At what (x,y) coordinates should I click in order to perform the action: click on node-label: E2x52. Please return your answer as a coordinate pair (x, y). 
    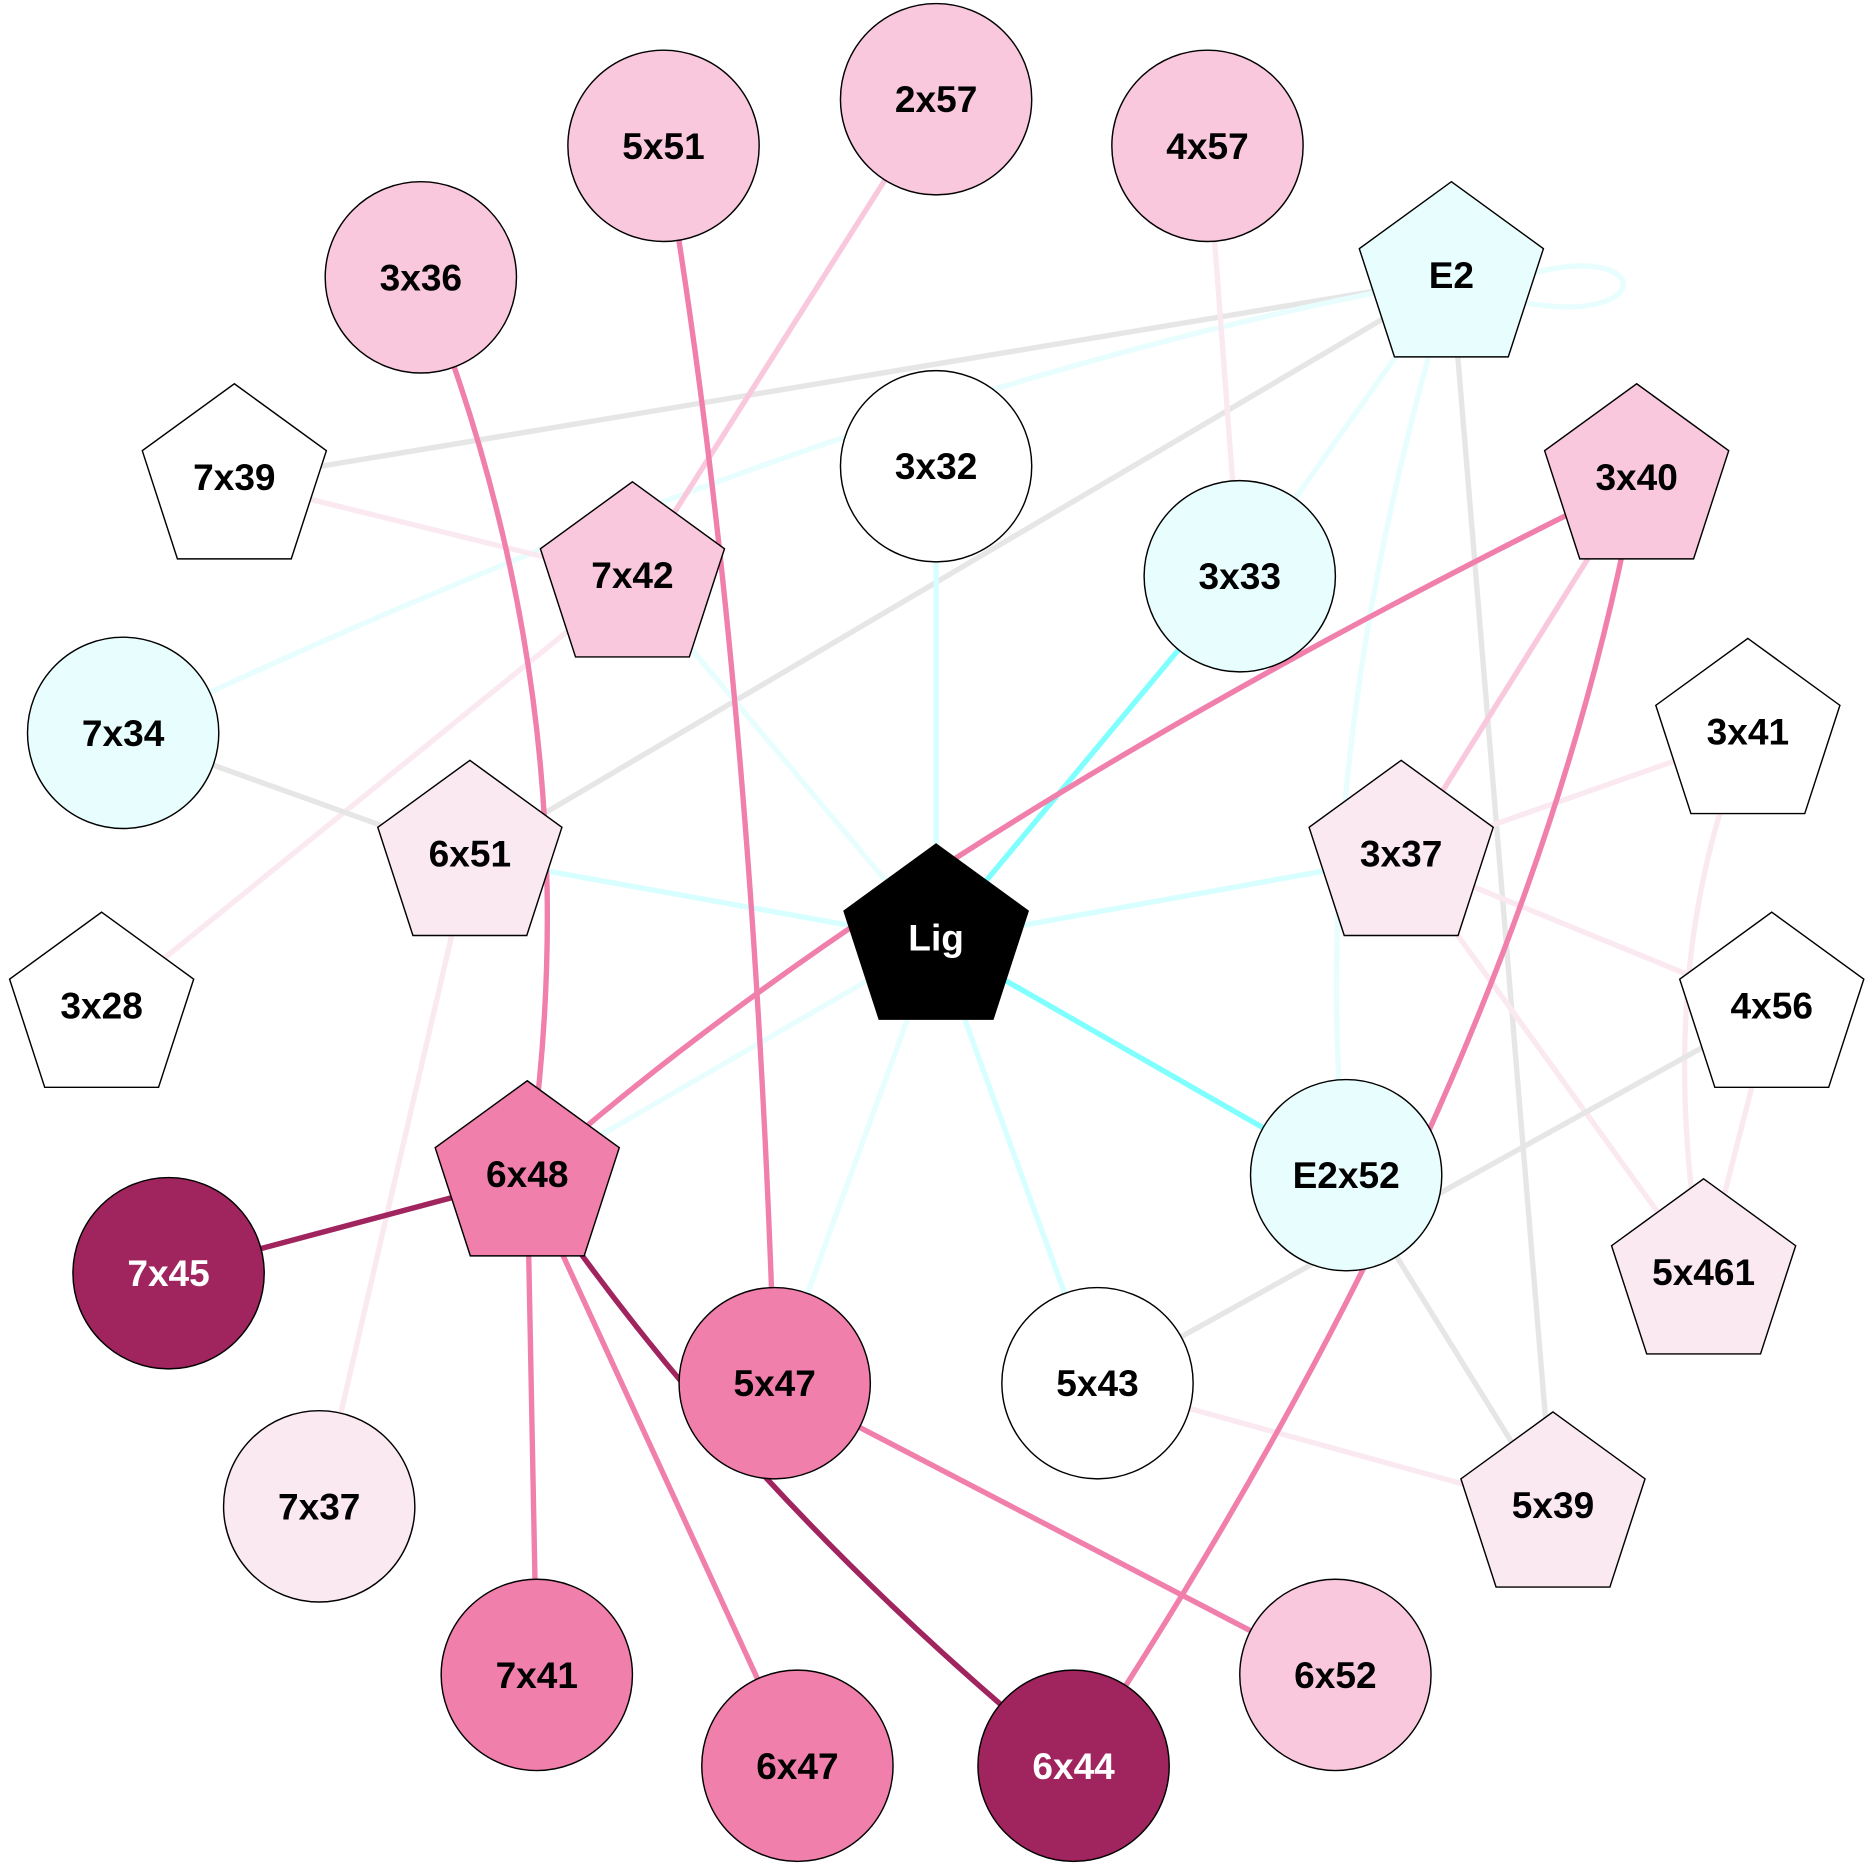
    Looking at the image, I should click on (1346, 1175).